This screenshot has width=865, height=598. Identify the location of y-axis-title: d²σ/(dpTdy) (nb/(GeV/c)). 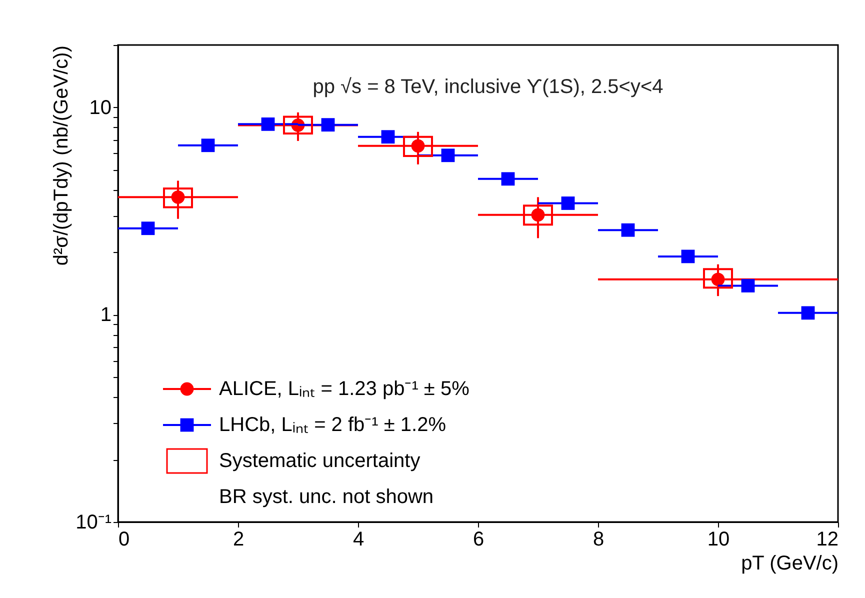
(61, 156).